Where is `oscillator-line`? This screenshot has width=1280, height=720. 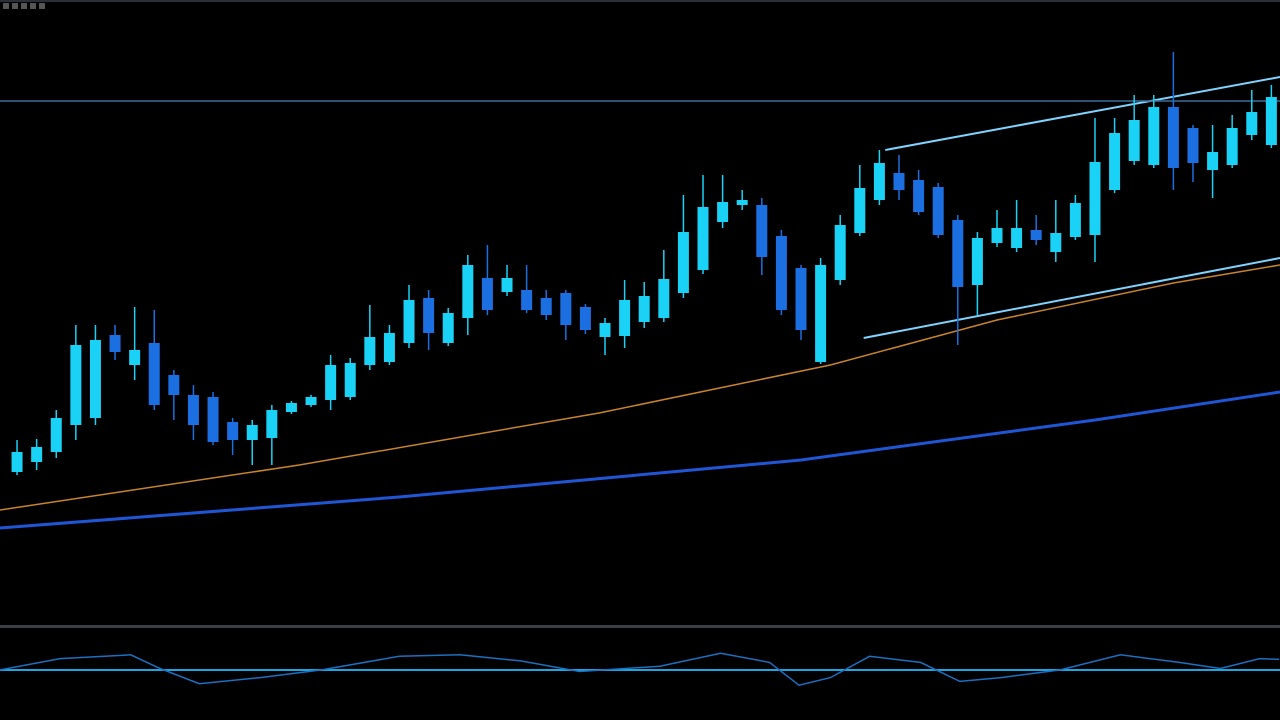 oscillator-line is located at coordinates (640, 669).